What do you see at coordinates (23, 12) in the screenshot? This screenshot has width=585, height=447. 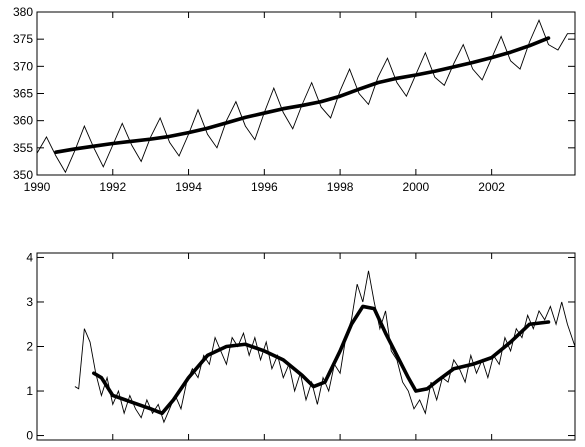 I see `y-tick-label: 380` at bounding box center [23, 12].